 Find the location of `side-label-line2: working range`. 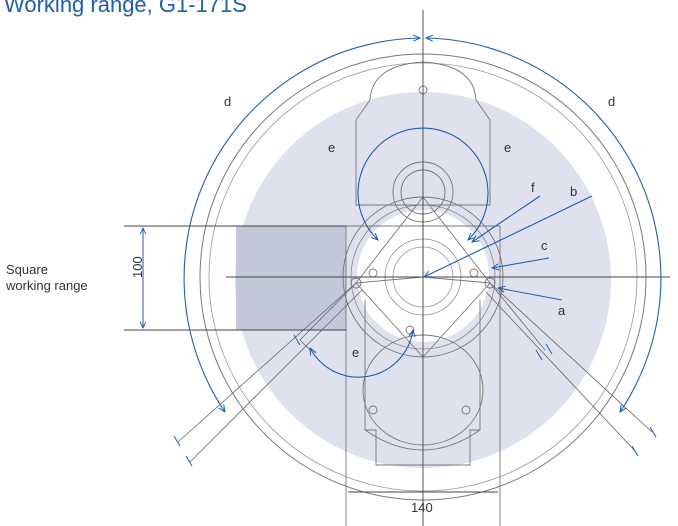

side-label-line2: working range is located at coordinates (47, 285).